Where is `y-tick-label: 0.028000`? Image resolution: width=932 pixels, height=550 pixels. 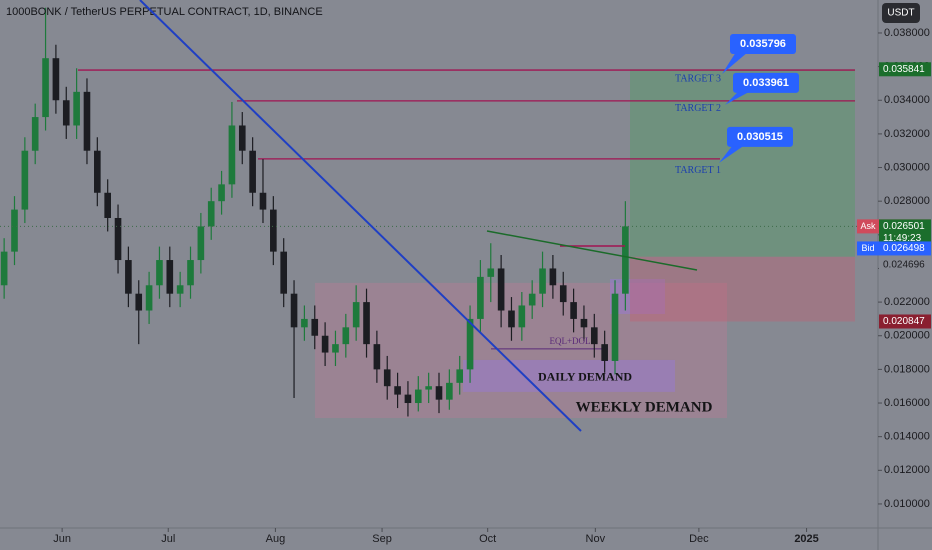 y-tick-label: 0.028000 is located at coordinates (907, 201).